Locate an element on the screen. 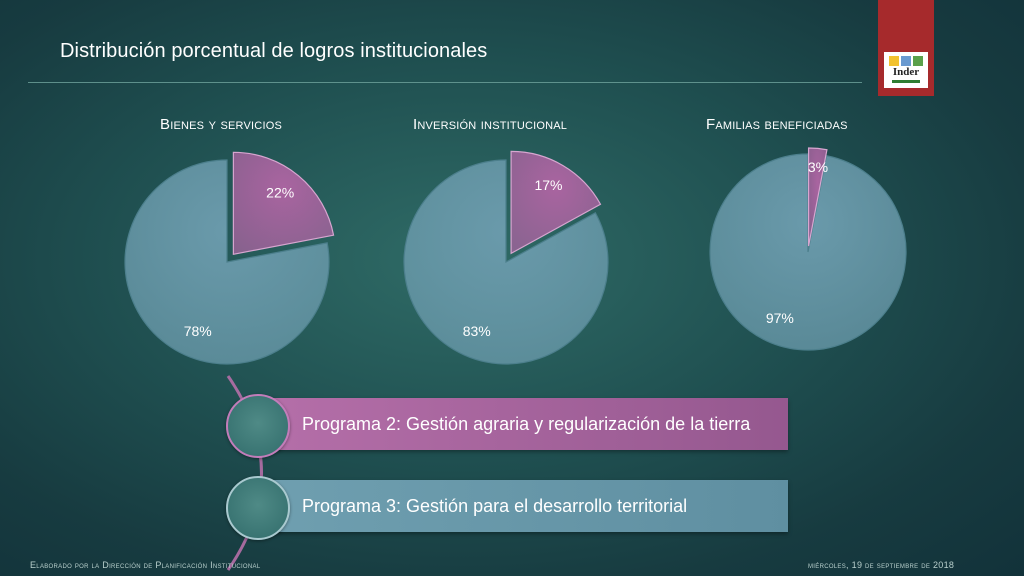 This screenshot has width=1024, height=576. inder-logo: Inder is located at coordinates (906, 70).